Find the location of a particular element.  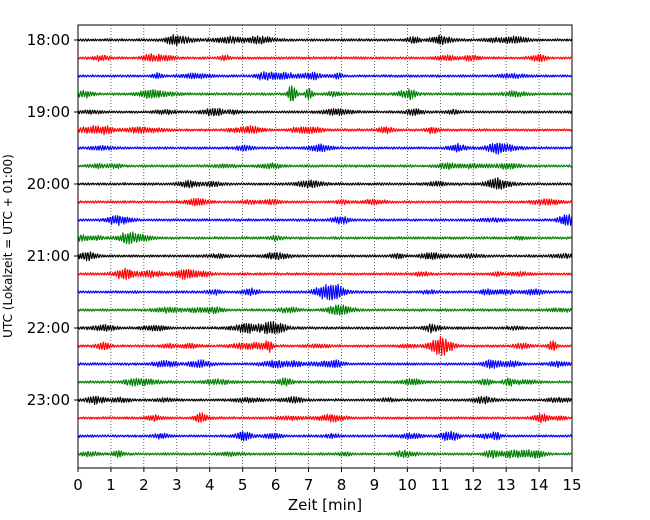

x-tick-label: 6 is located at coordinates (276, 485).